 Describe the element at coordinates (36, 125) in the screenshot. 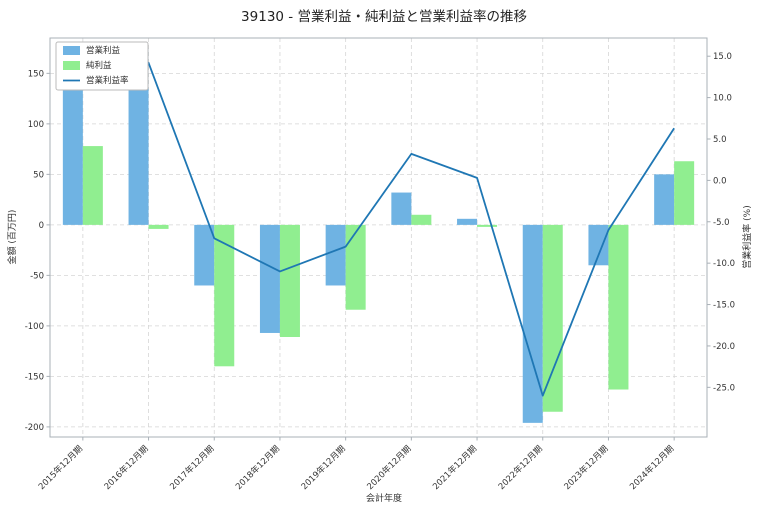

I see `y-left-tick-label: 100` at that location.